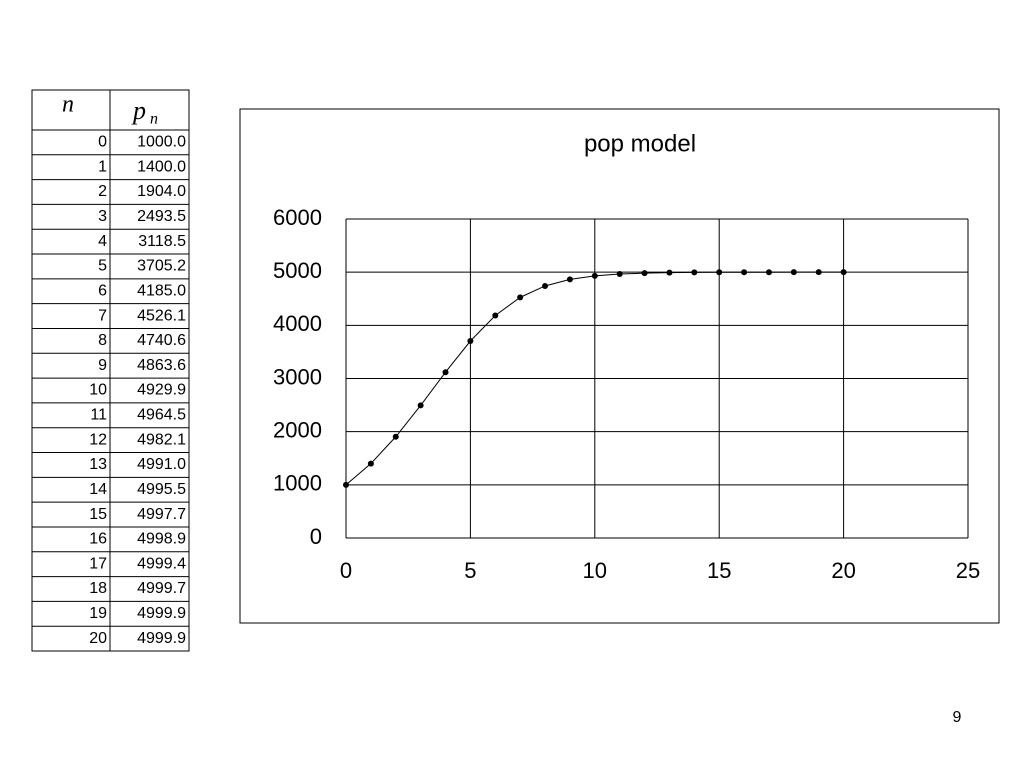 The image size is (1024, 768). I want to click on cell-n: 16, so click(98, 539).